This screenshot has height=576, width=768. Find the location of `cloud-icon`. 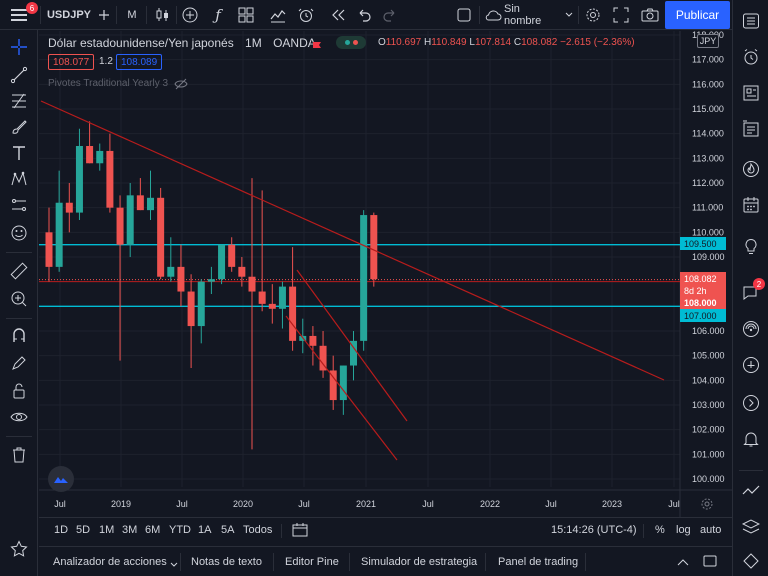

cloud-icon is located at coordinates (493, 15).